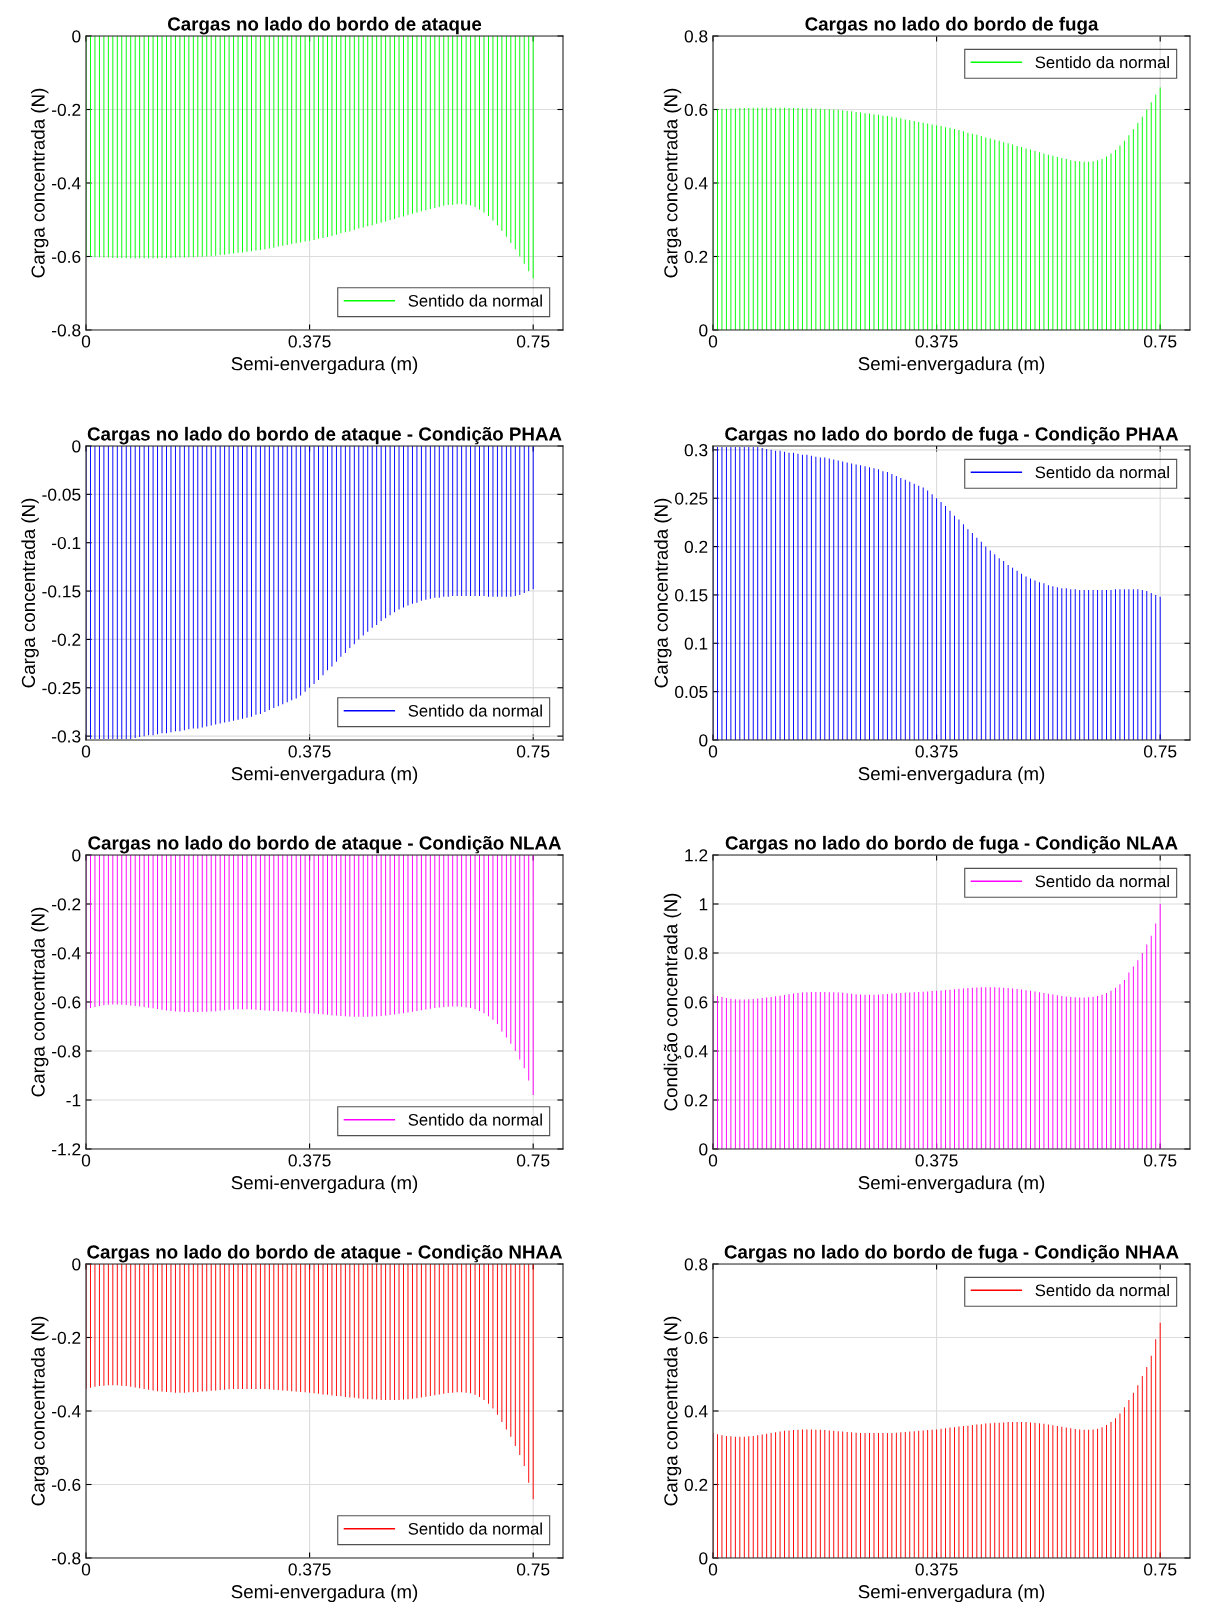  I want to click on y-tick-label: -0.1, so click(66, 543).